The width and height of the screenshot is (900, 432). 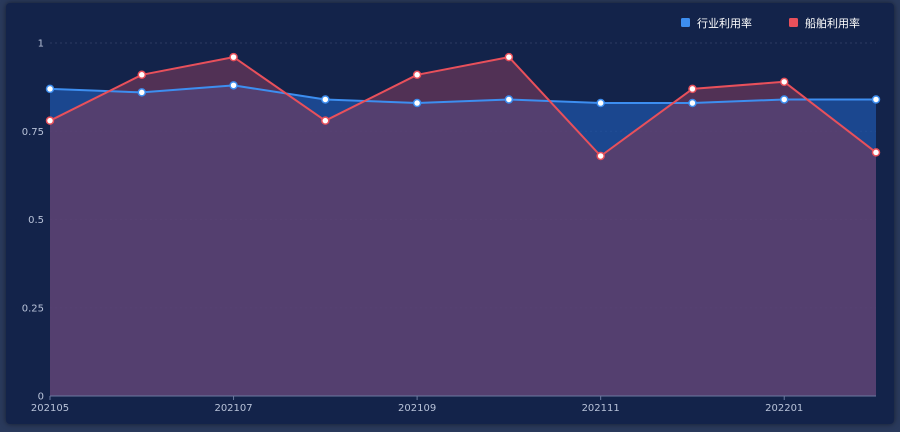 I want to click on legend-swatch-industry, so click(x=685, y=22).